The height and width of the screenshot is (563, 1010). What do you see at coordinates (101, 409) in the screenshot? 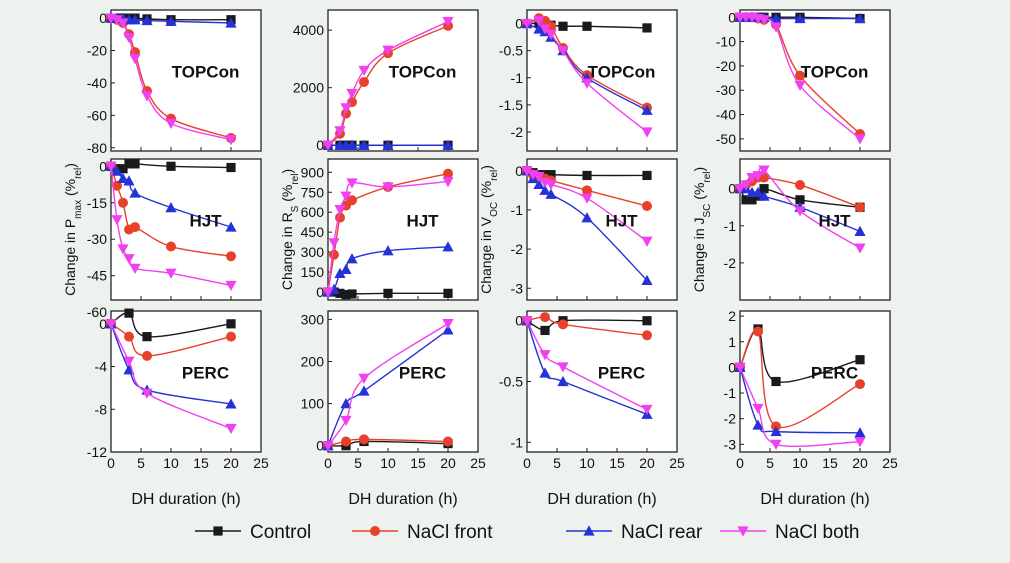
I see `y-tick-label: -8` at bounding box center [101, 409].